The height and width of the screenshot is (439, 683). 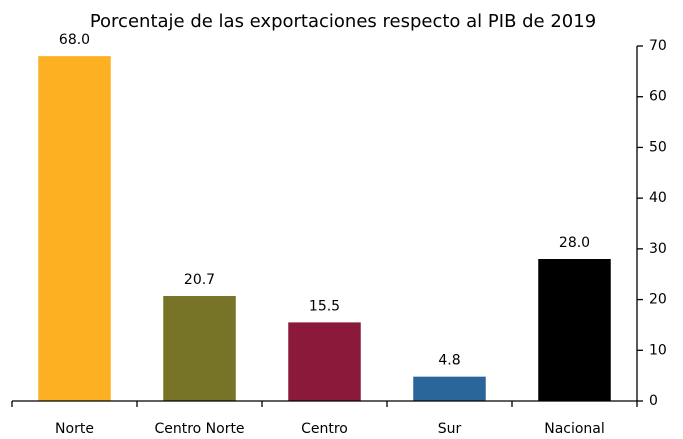 What do you see at coordinates (658, 46) in the screenshot?
I see `y-tick-label: 70` at bounding box center [658, 46].